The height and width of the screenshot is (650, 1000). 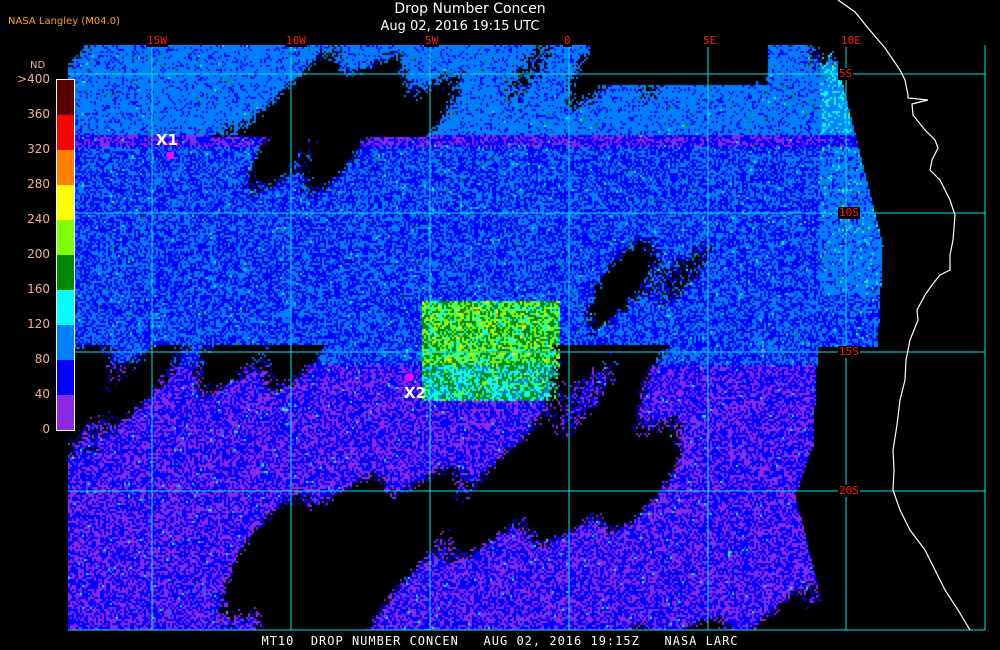 What do you see at coordinates (904, 315) in the screenshot?
I see `coastline` at bounding box center [904, 315].